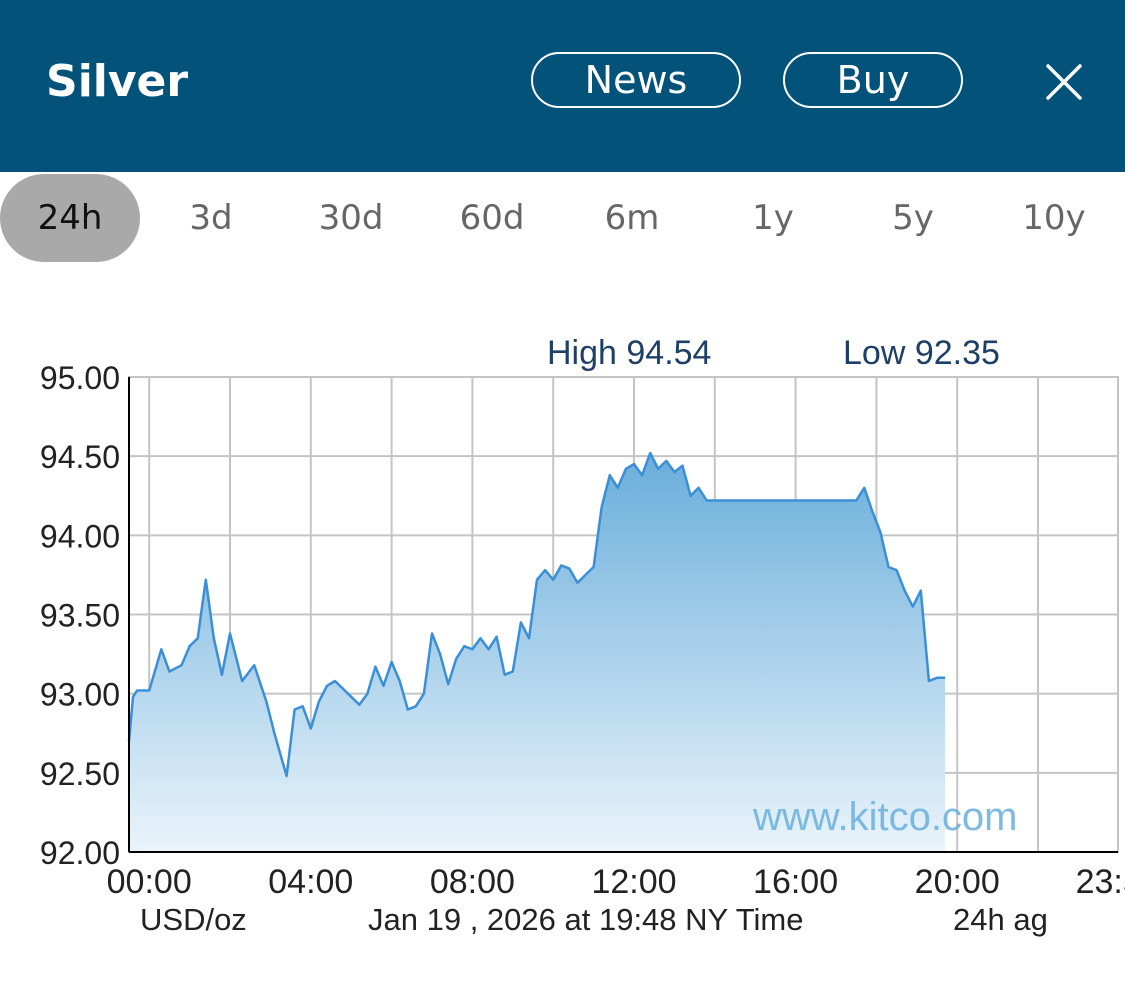  Describe the element at coordinates (885, 817) in the screenshot. I see `kitco-watermark: www.kitco.com` at that location.